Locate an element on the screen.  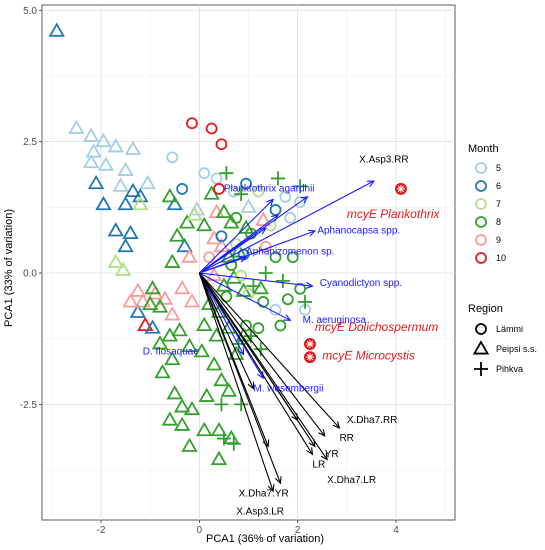
mcye-point is located at coordinates (309, 343).